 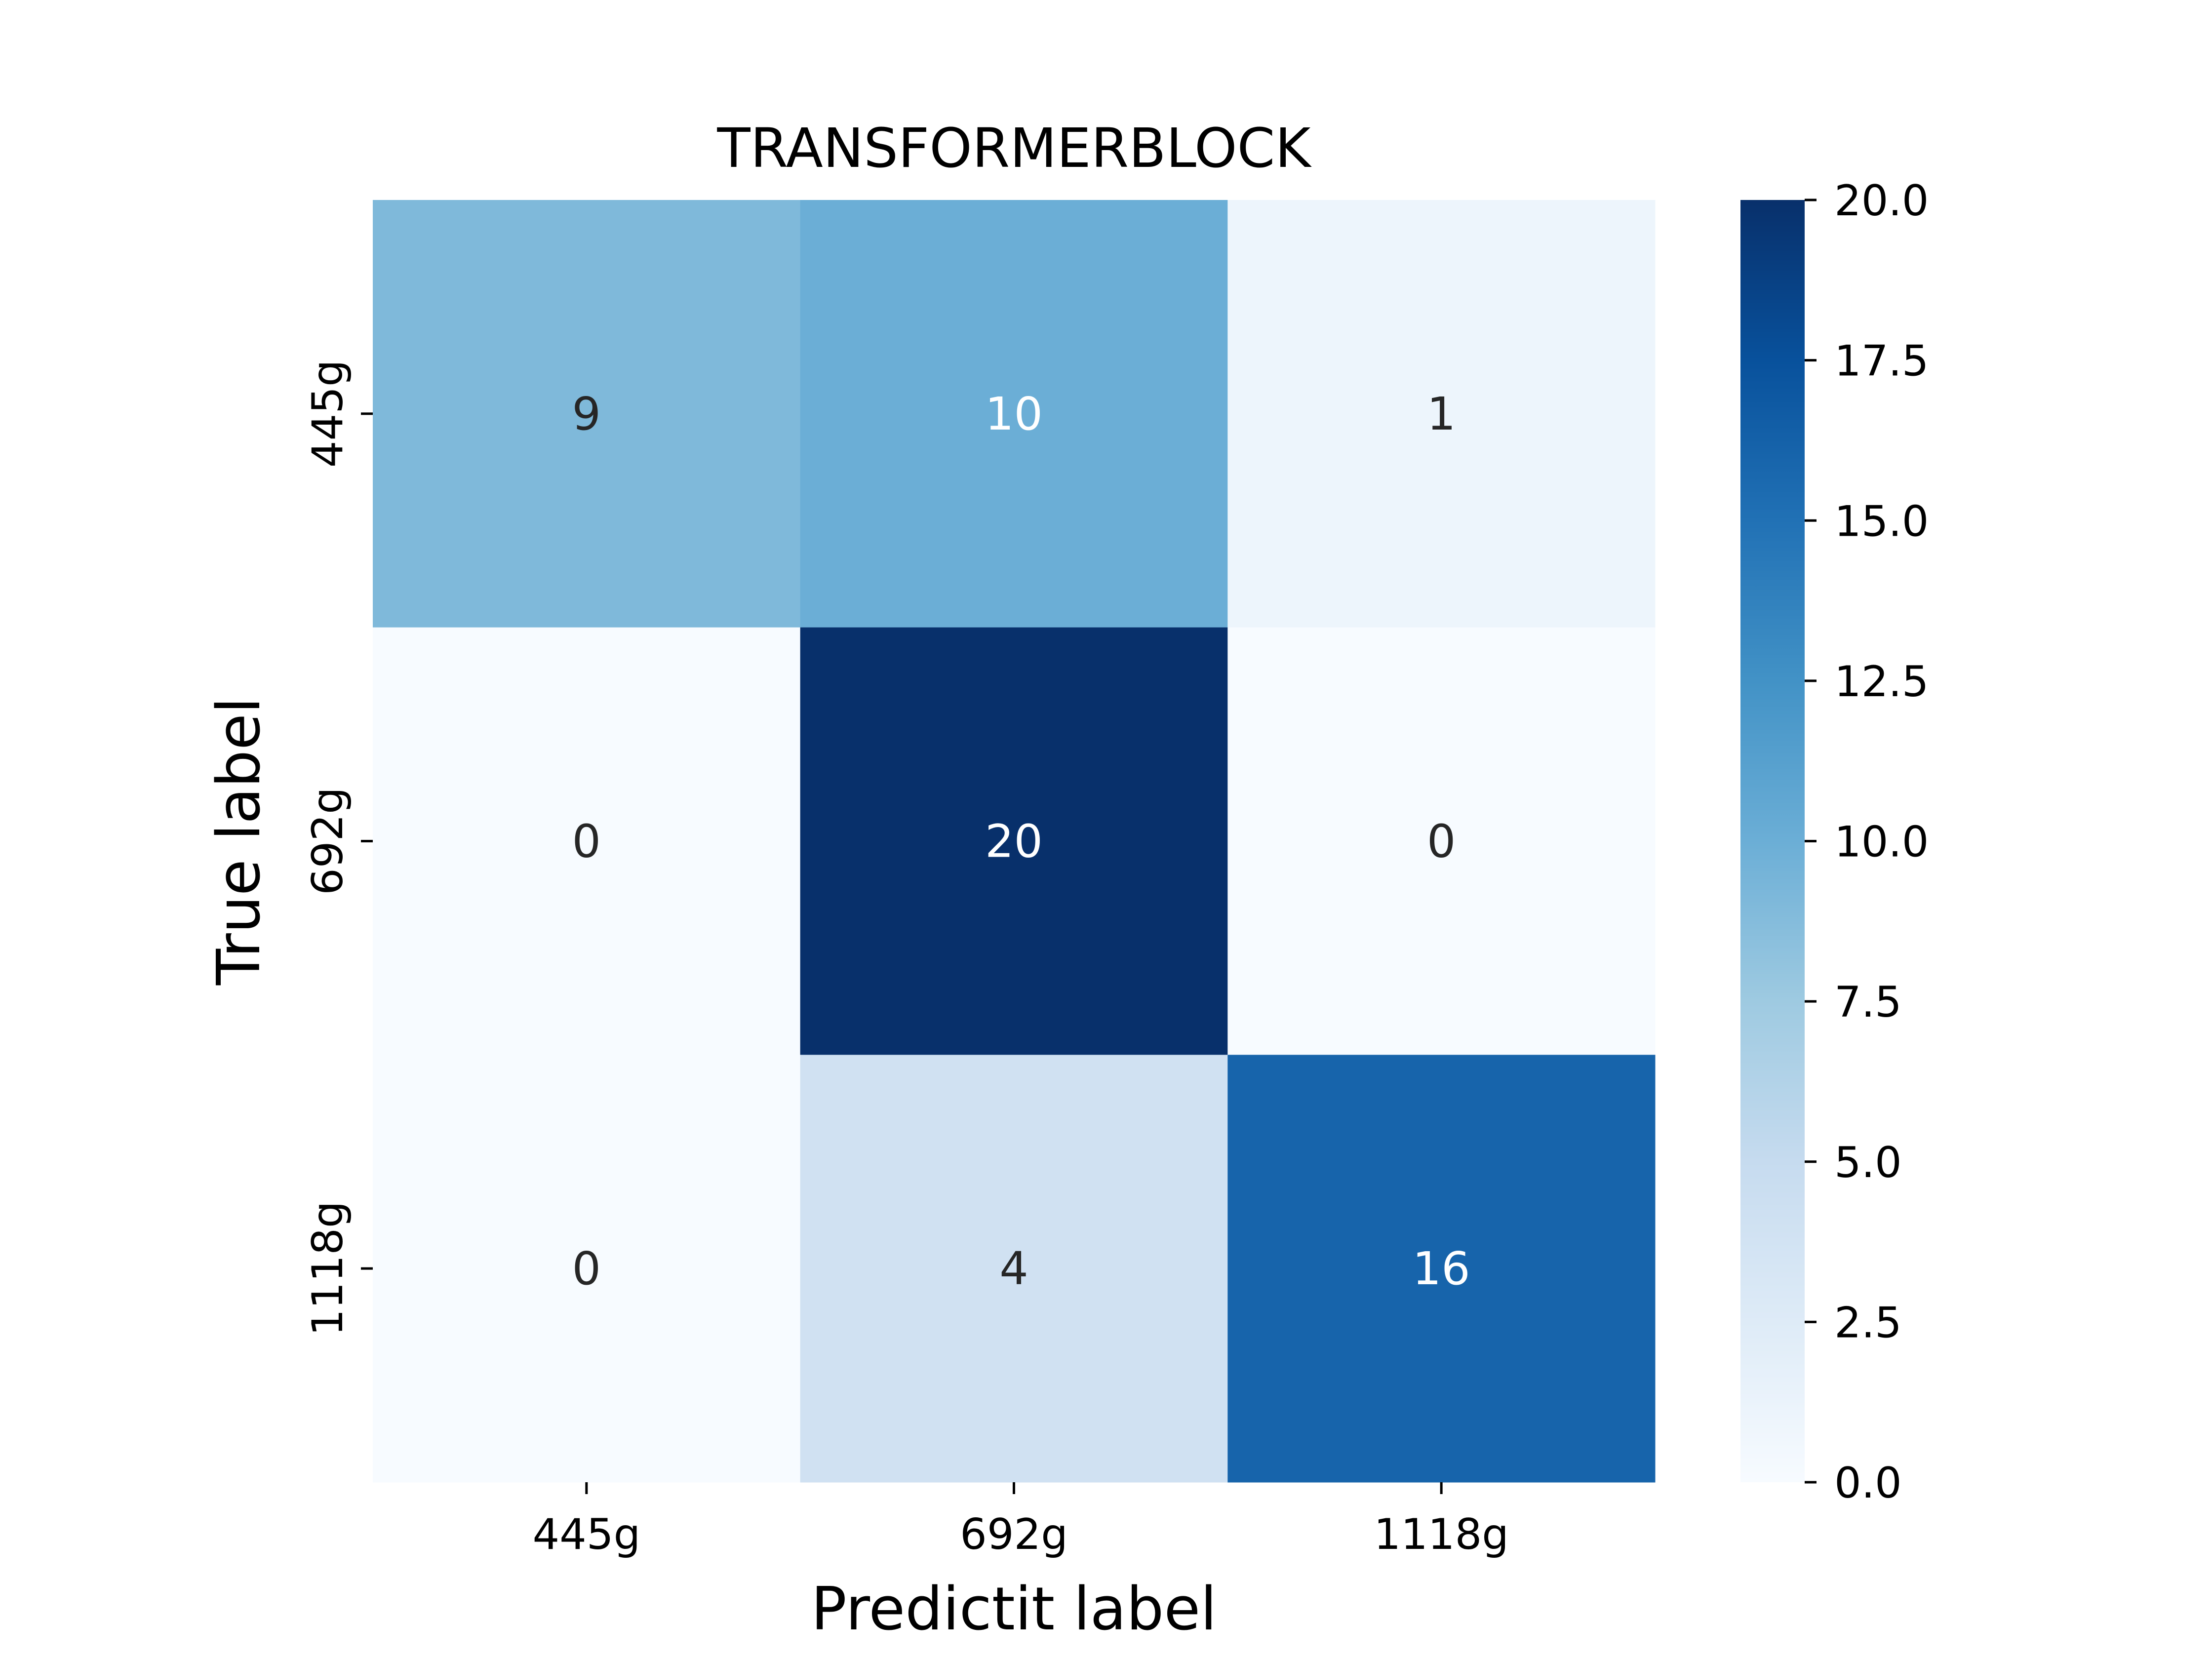 I want to click on colorbar-tick-label: 12.5, so click(x=1882, y=682).